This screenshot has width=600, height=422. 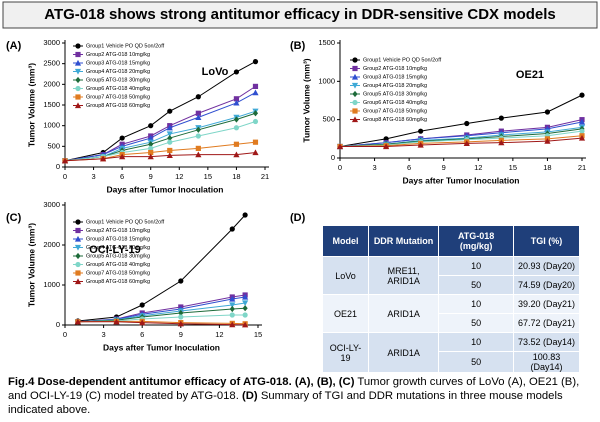 I want to click on tgi-cell: 39.20 (Day21), so click(x=546, y=304).